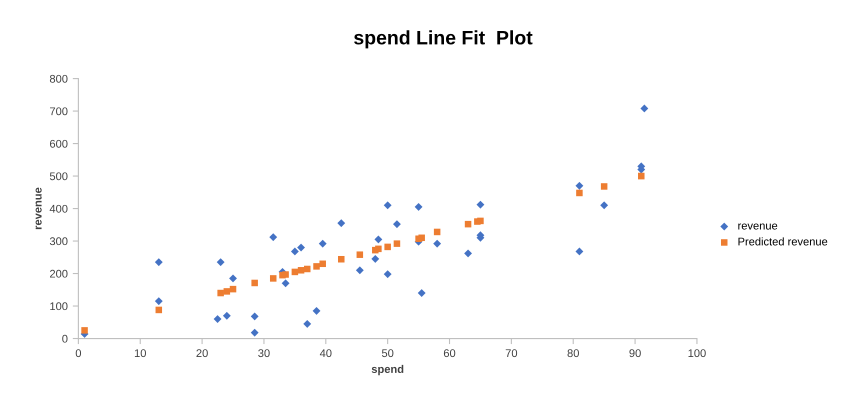 This screenshot has width=852, height=403. I want to click on y-tick-label: 300, so click(59, 241).